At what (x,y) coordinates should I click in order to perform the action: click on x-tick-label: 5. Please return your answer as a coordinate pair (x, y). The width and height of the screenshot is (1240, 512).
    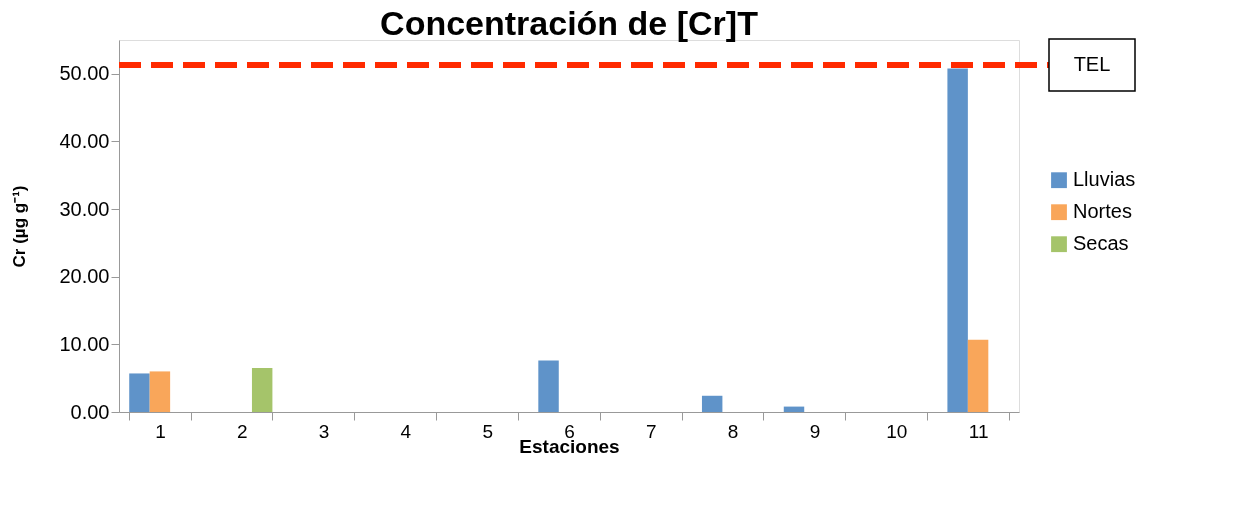
    Looking at the image, I should click on (487, 431).